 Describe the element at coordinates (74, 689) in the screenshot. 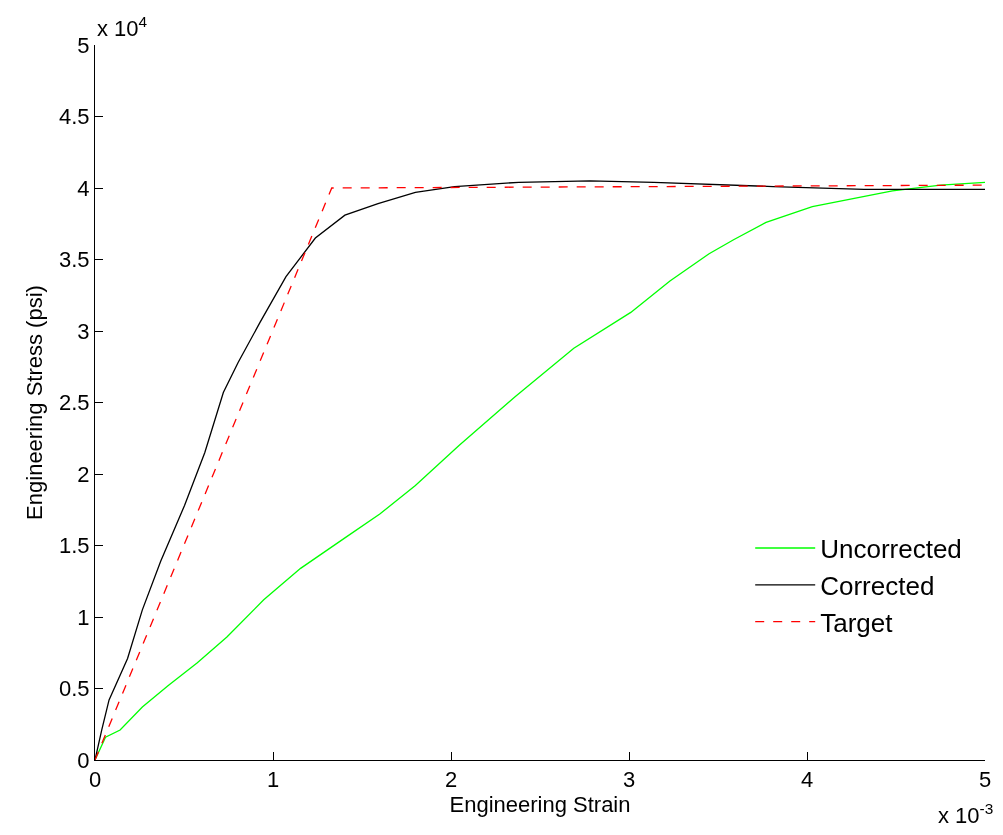

I see `y-tick-label: 0.5` at that location.